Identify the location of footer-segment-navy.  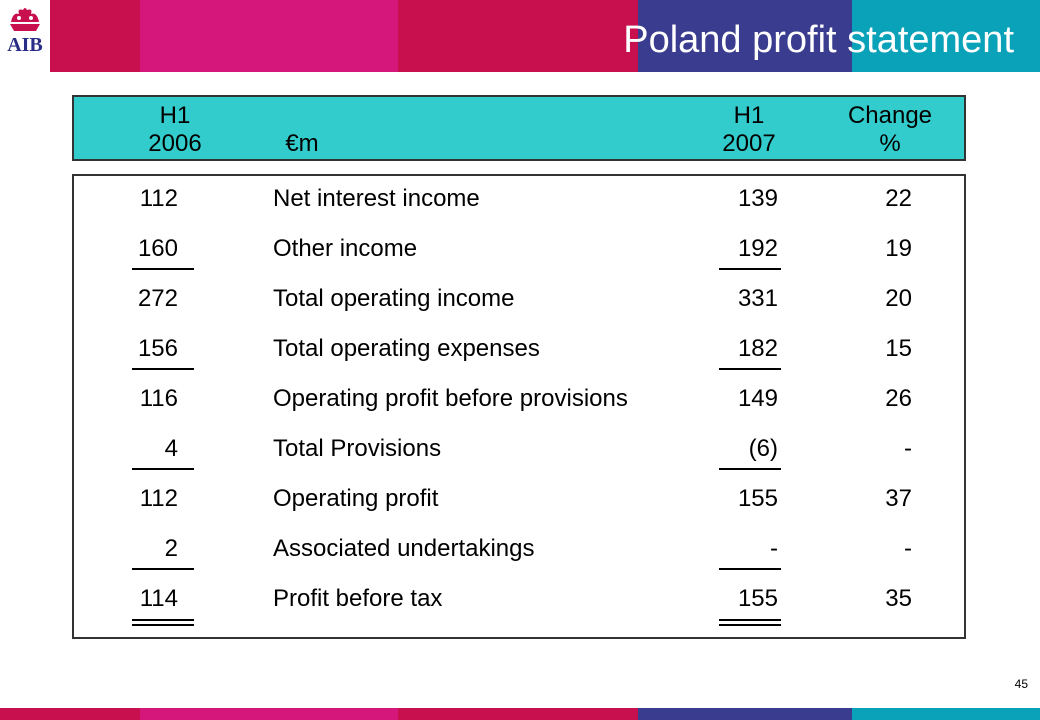
(745, 714).